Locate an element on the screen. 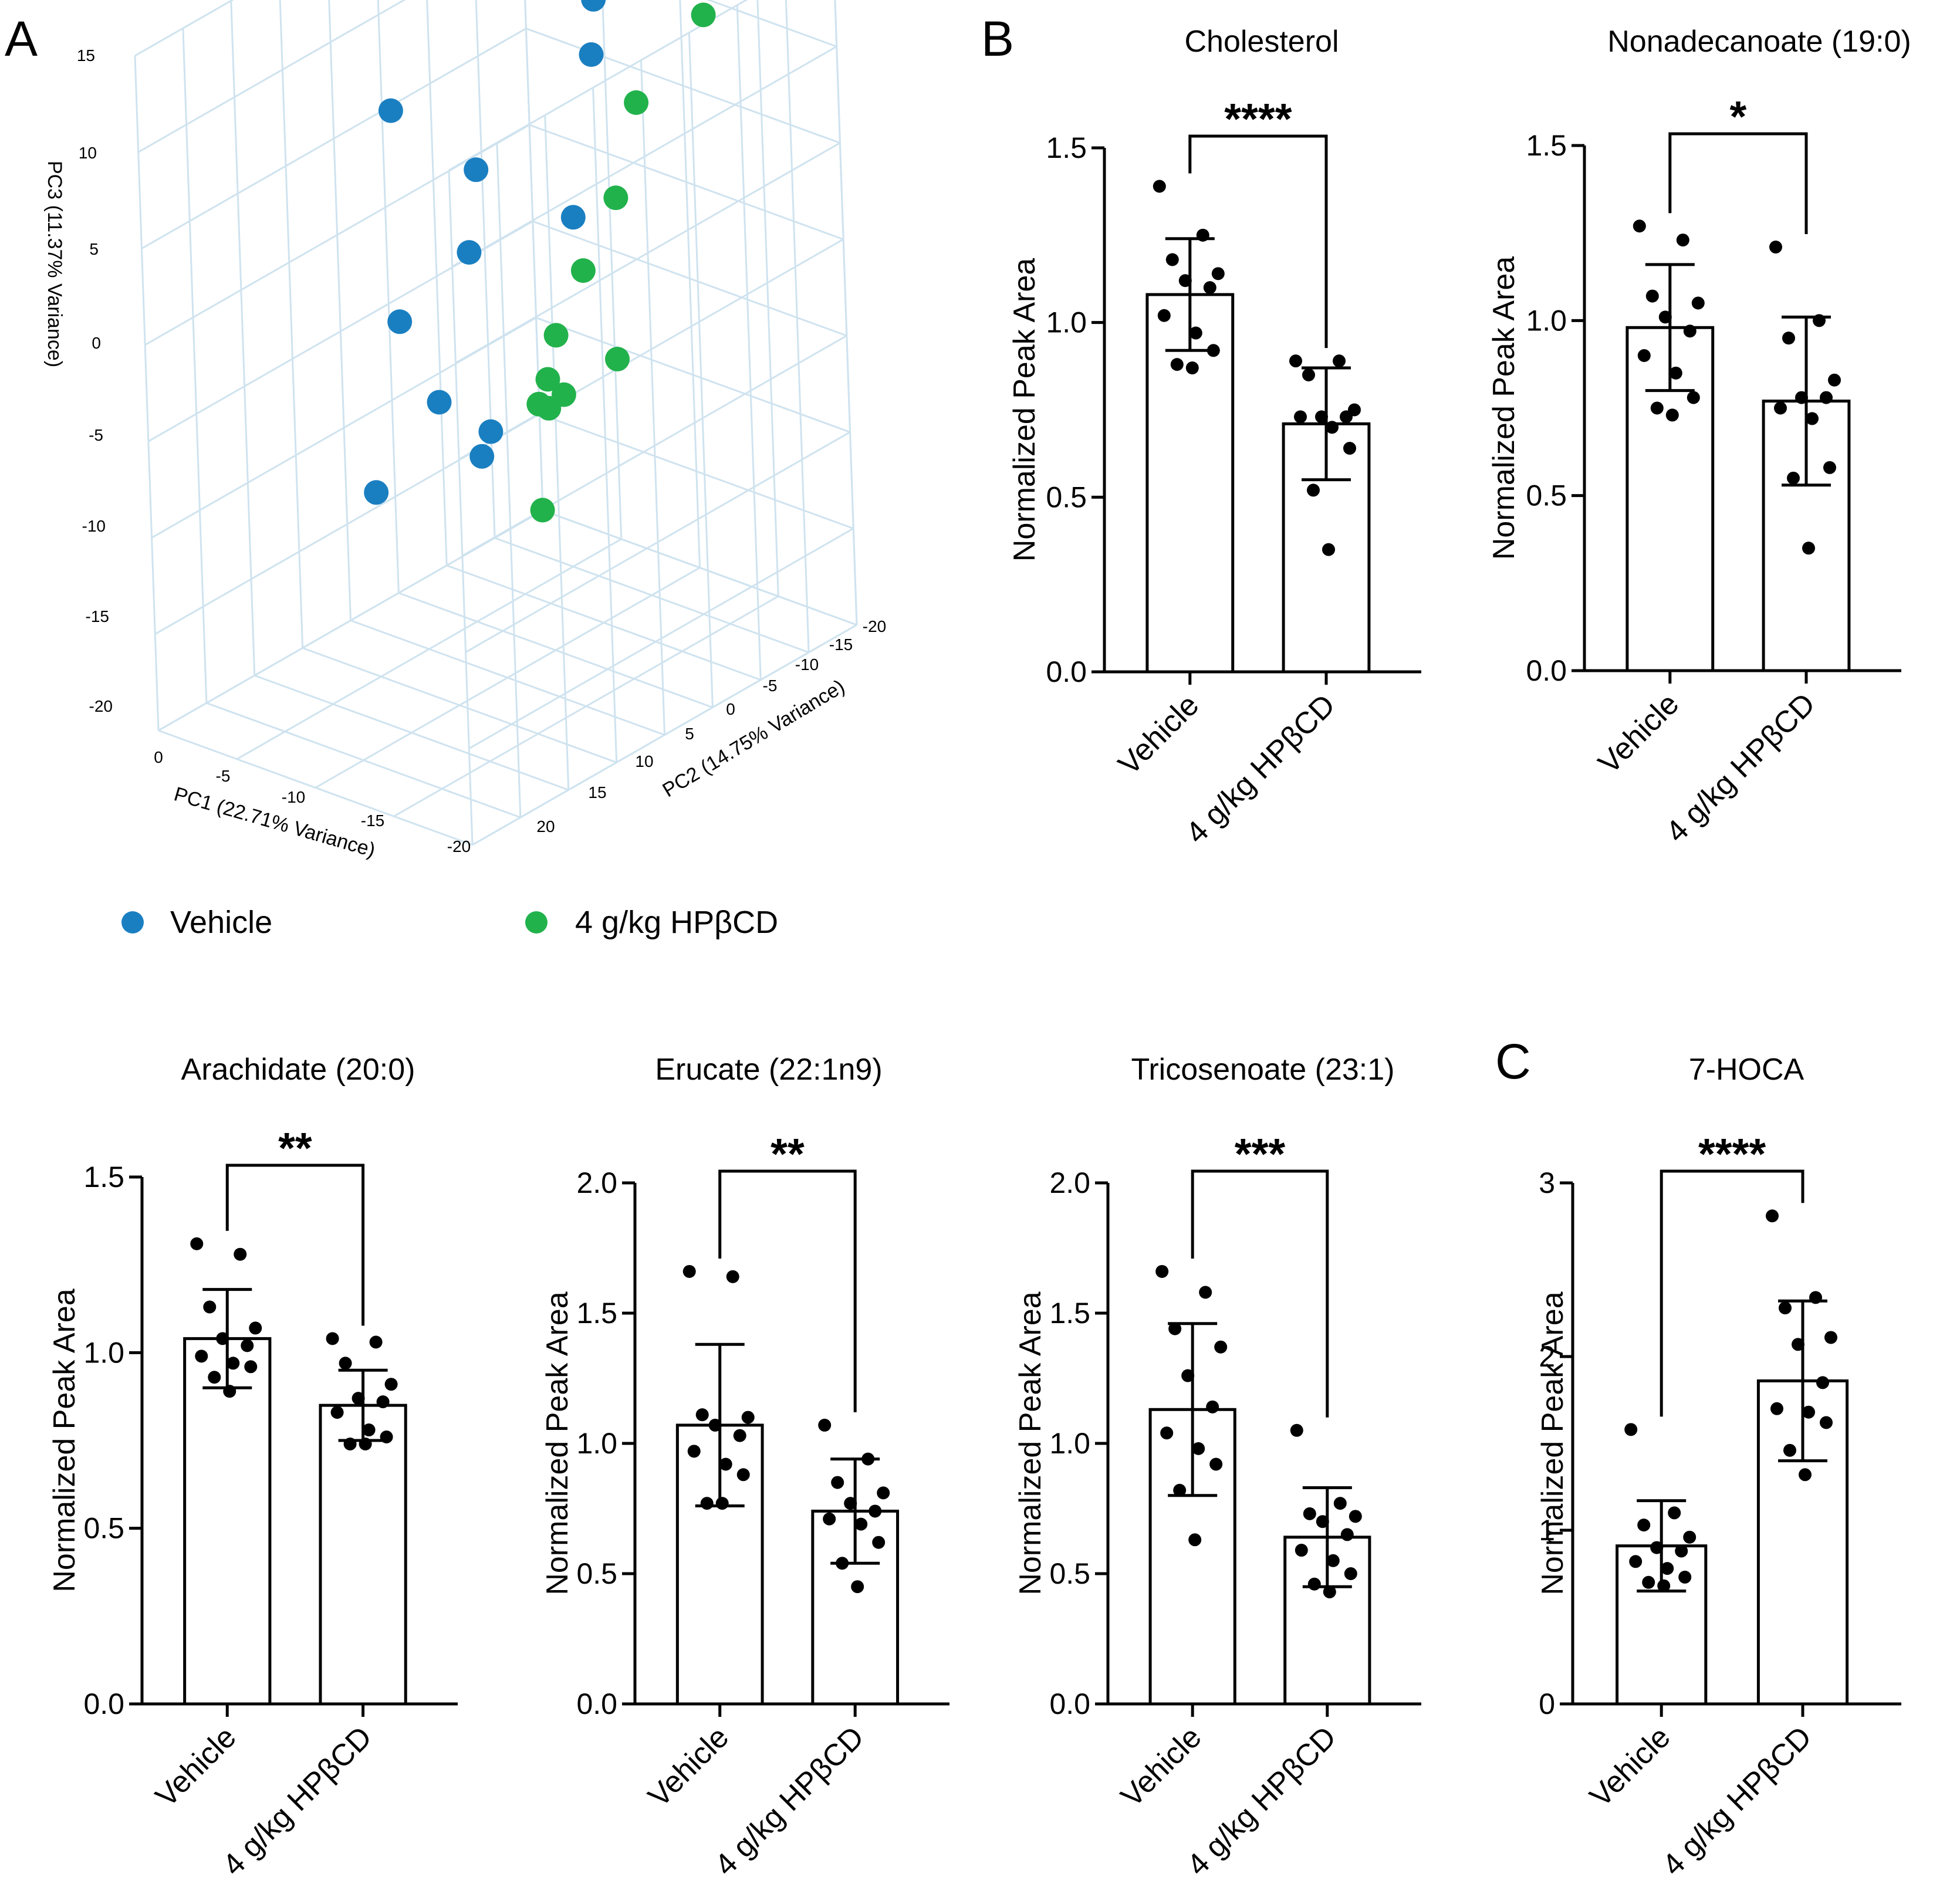 This screenshot has height=1904, width=1933. significance-label: *** is located at coordinates (1261, 1153).